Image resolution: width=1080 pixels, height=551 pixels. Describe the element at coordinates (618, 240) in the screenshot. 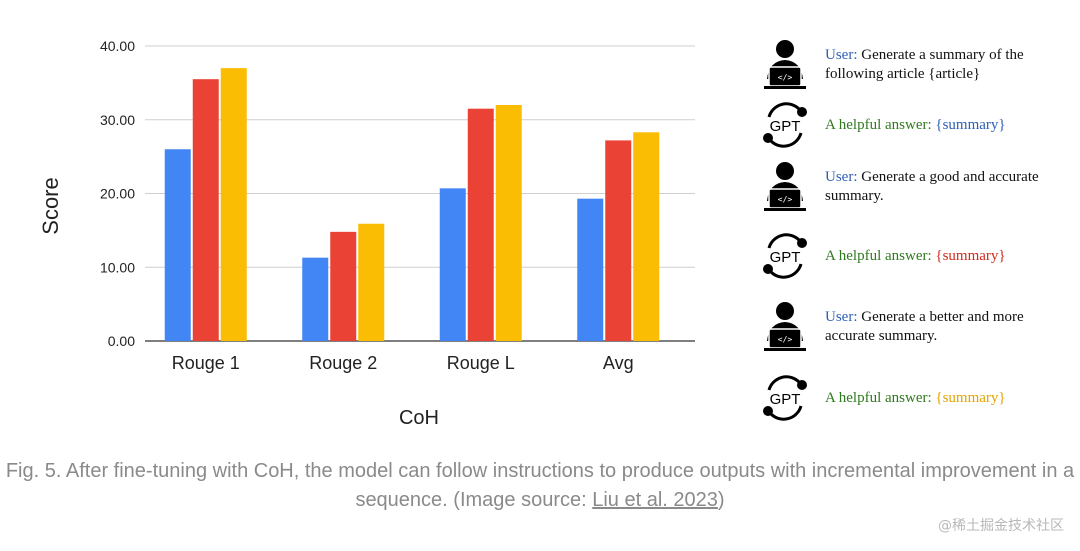

I see `bar-avg-s2` at that location.